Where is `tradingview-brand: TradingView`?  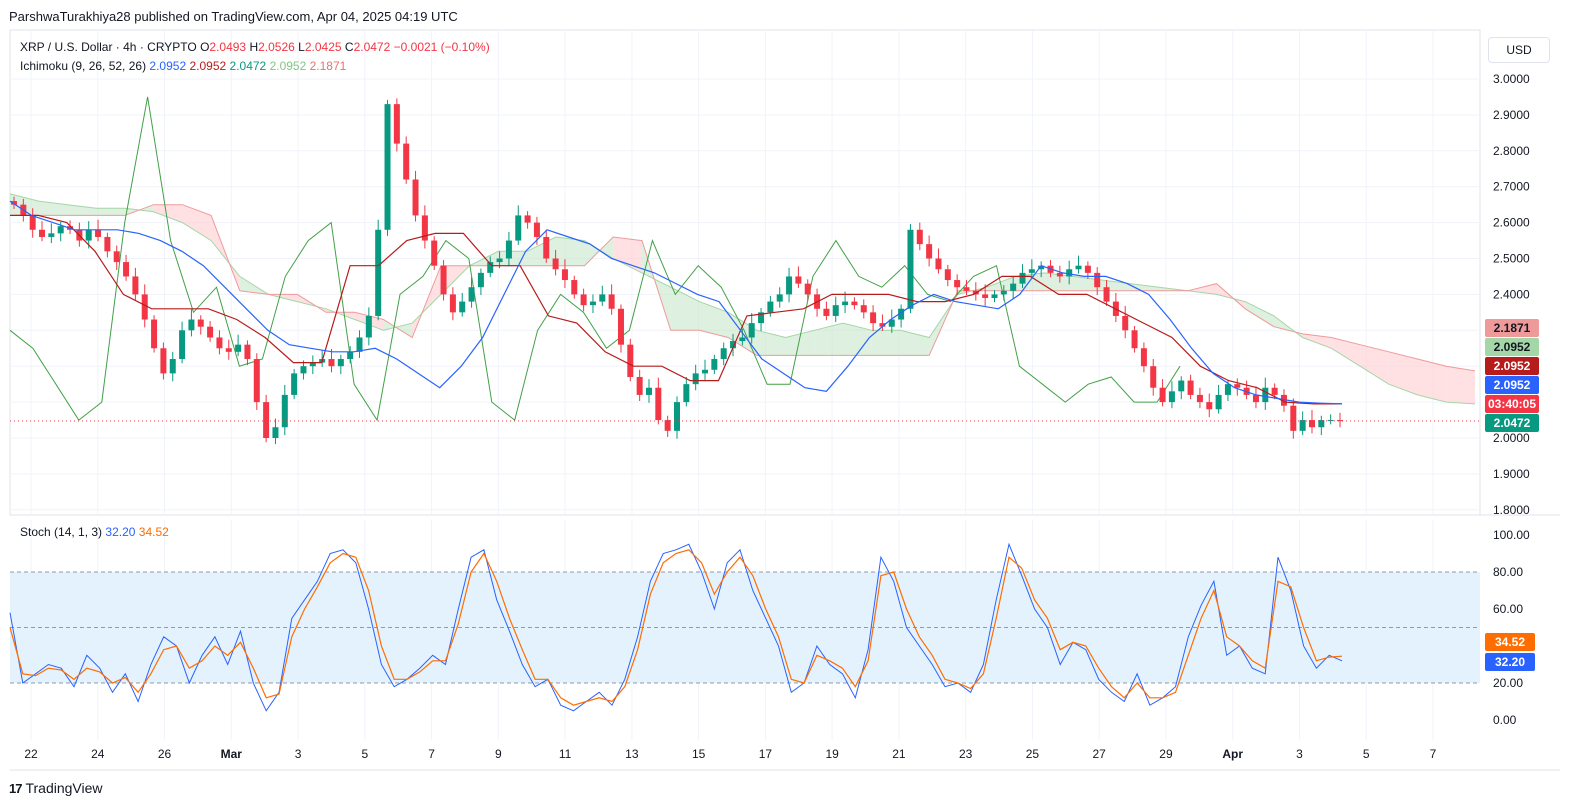 tradingview-brand: TradingView is located at coordinates (64, 788).